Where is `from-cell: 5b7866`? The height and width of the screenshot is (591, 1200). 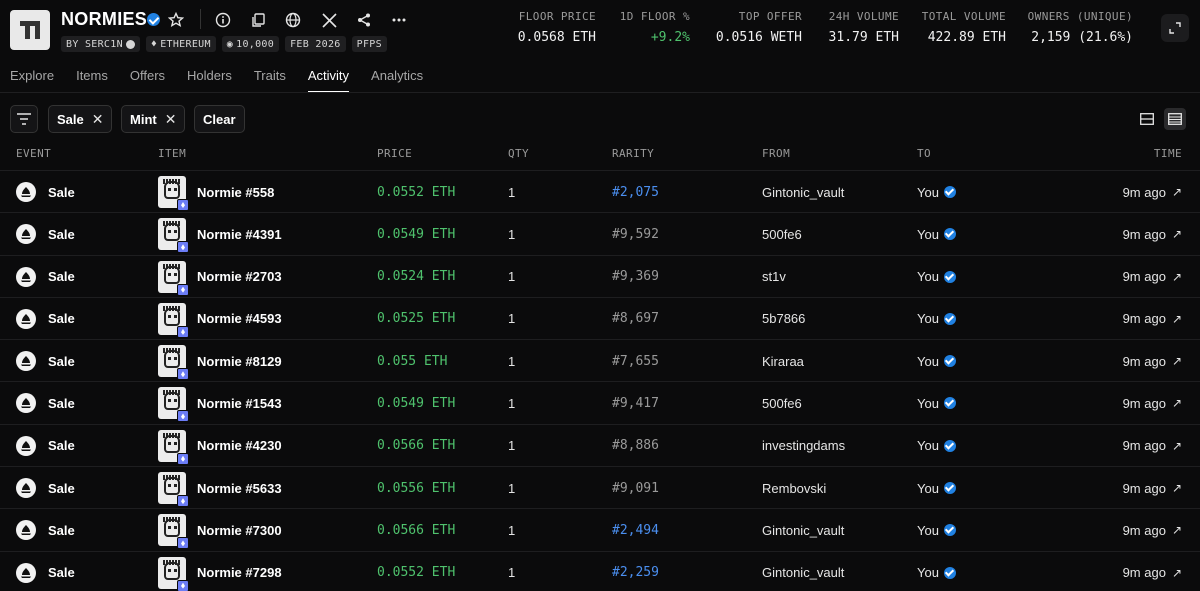 from-cell: 5b7866 is located at coordinates (784, 319).